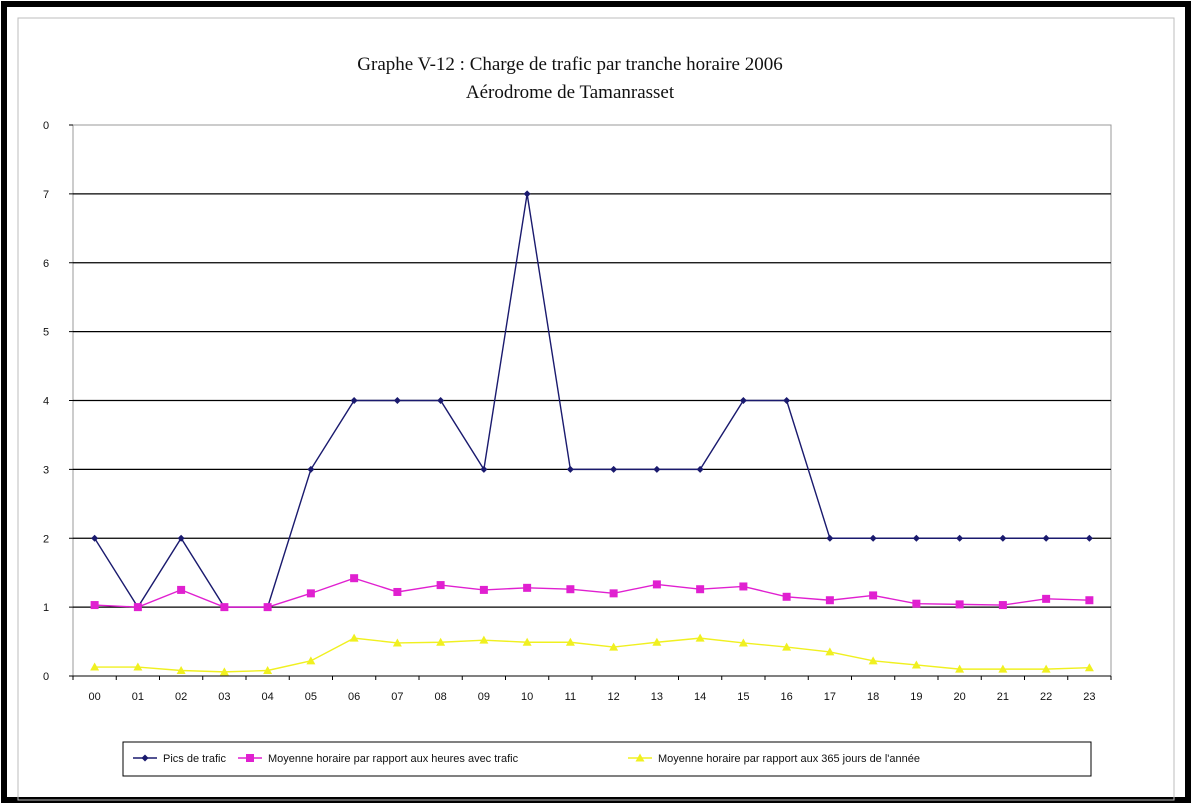 This screenshot has height=804, width=1192. Describe the element at coordinates (397, 697) in the screenshot. I see `x-tick-label: 07` at that location.